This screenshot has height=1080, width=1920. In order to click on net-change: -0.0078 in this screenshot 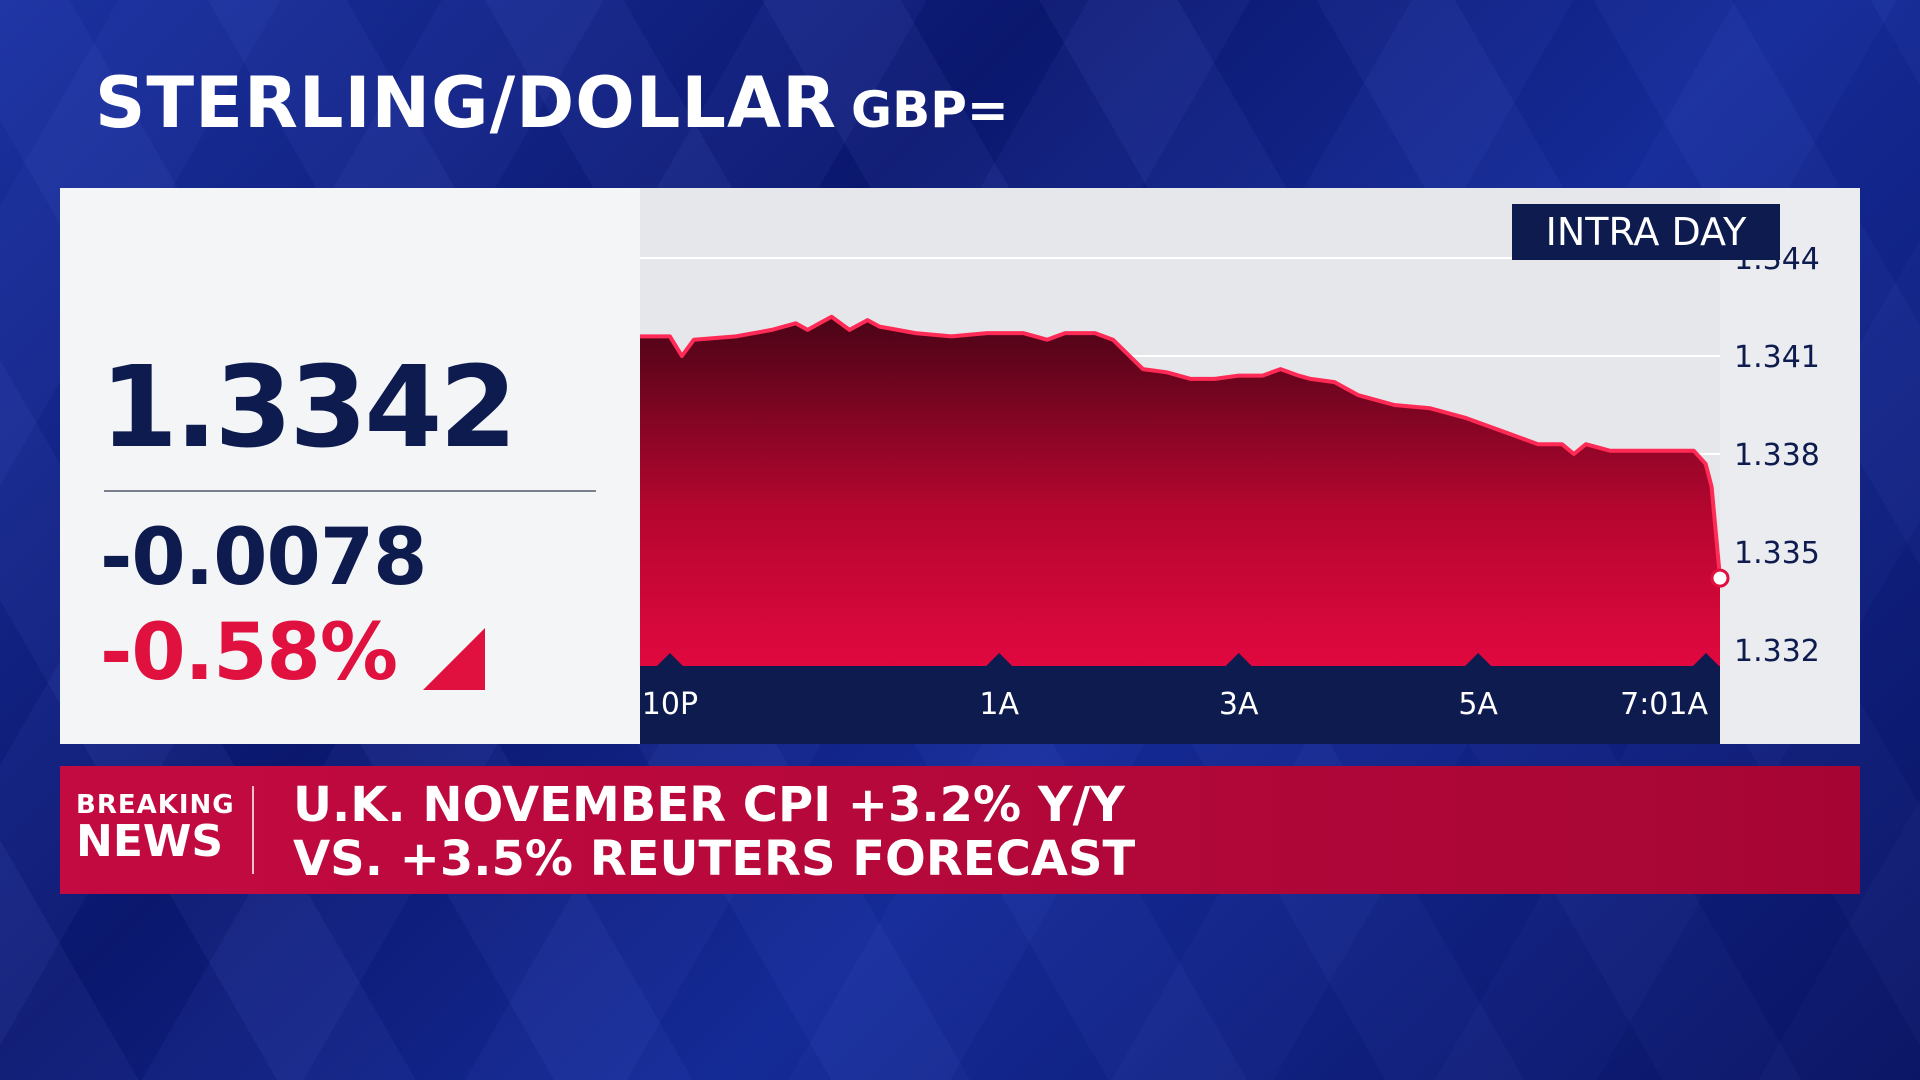, I will do `click(263, 558)`.